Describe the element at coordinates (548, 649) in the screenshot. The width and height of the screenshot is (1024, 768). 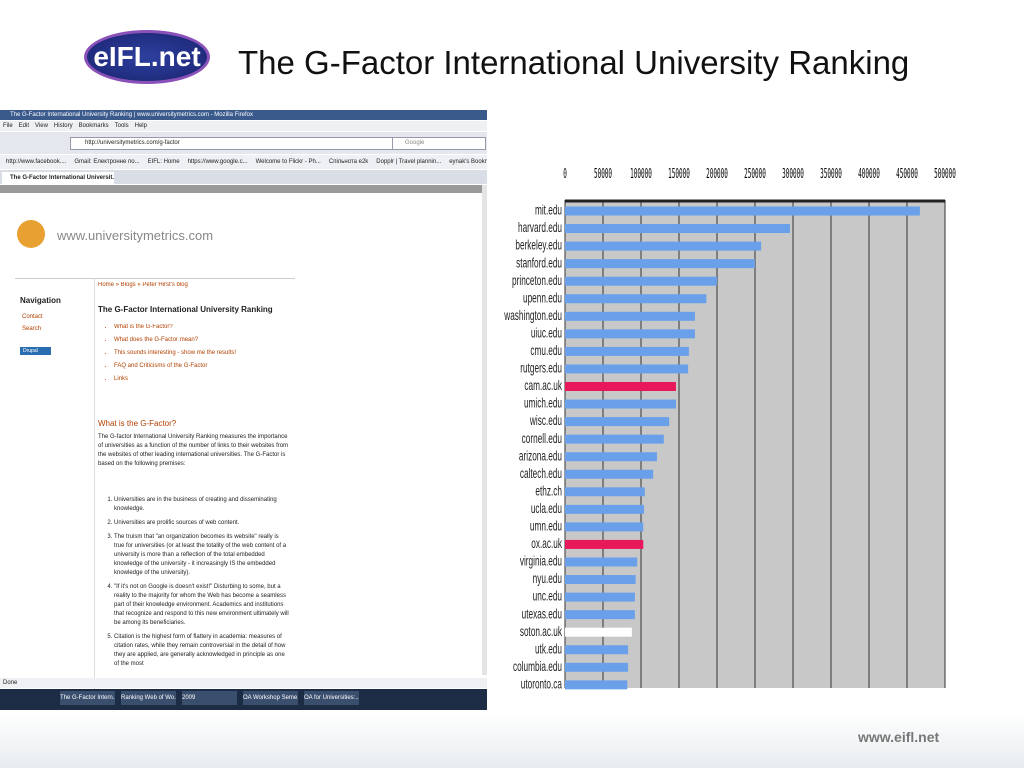
I see `y-tick-label: utk.edu` at that location.